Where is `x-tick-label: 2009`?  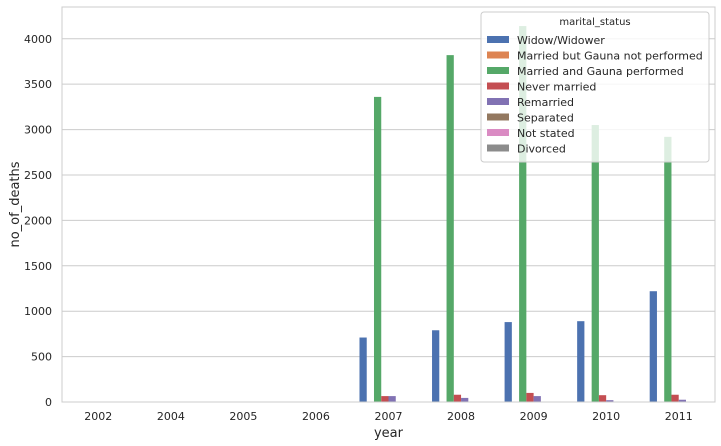
x-tick-label: 2009 is located at coordinates (534, 416).